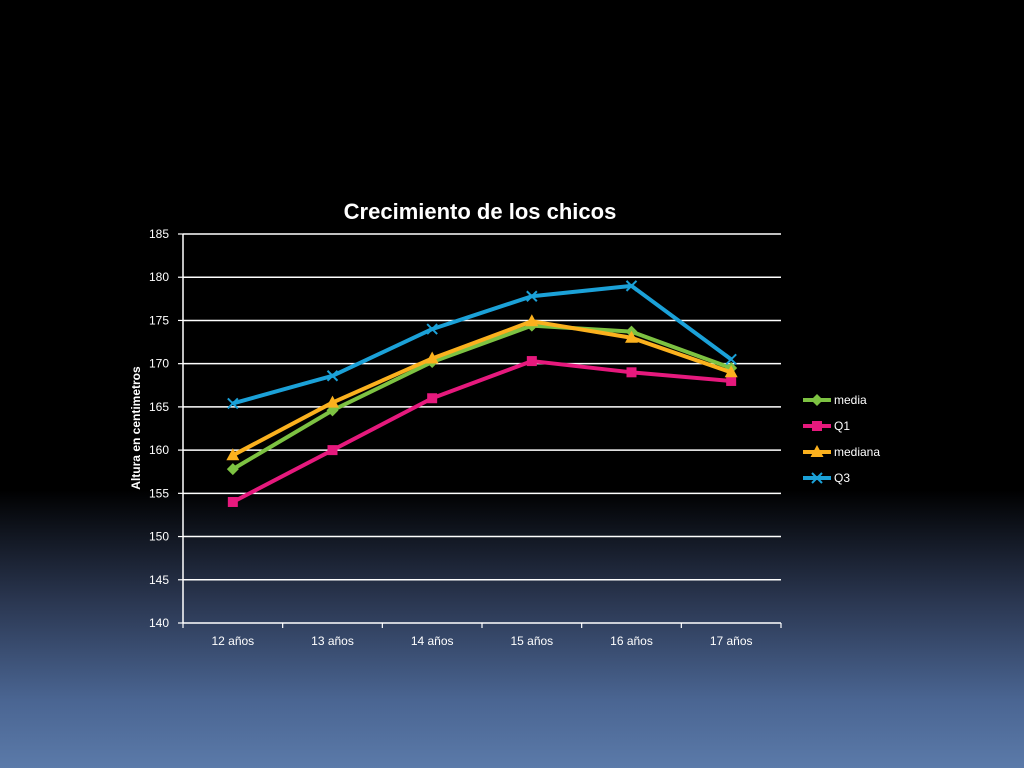  I want to click on legend-label: Q1, so click(842, 426).